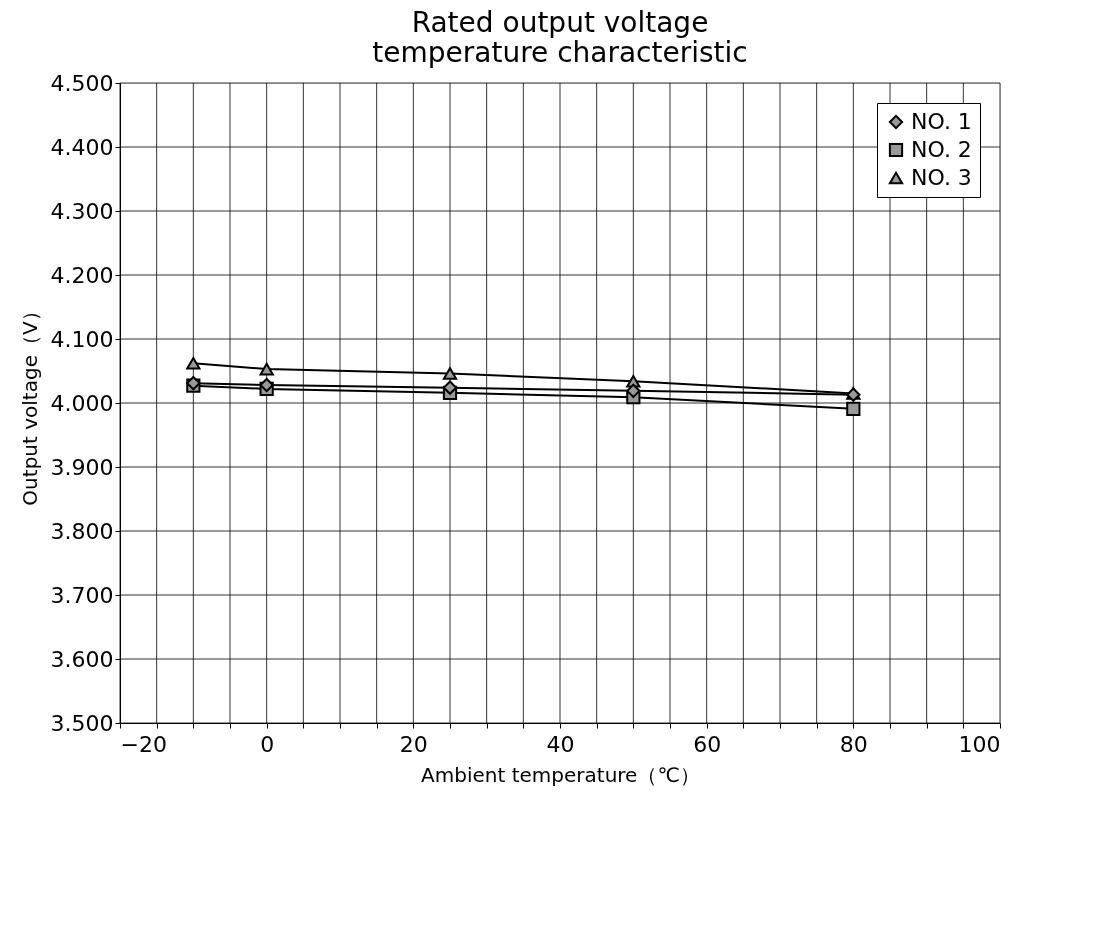  Describe the element at coordinates (82, 275) in the screenshot. I see `y-tick-label: 4.200` at that location.